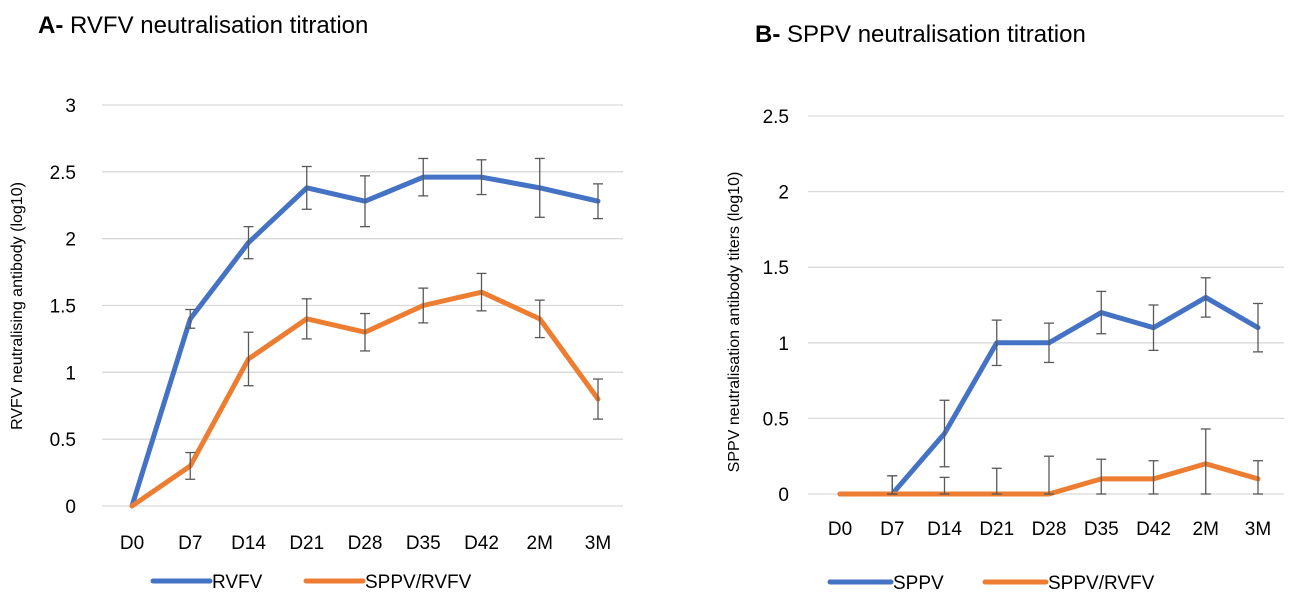 The height and width of the screenshot is (599, 1294). Describe the element at coordinates (237, 582) in the screenshot. I see `legend-label: RVFV` at that location.